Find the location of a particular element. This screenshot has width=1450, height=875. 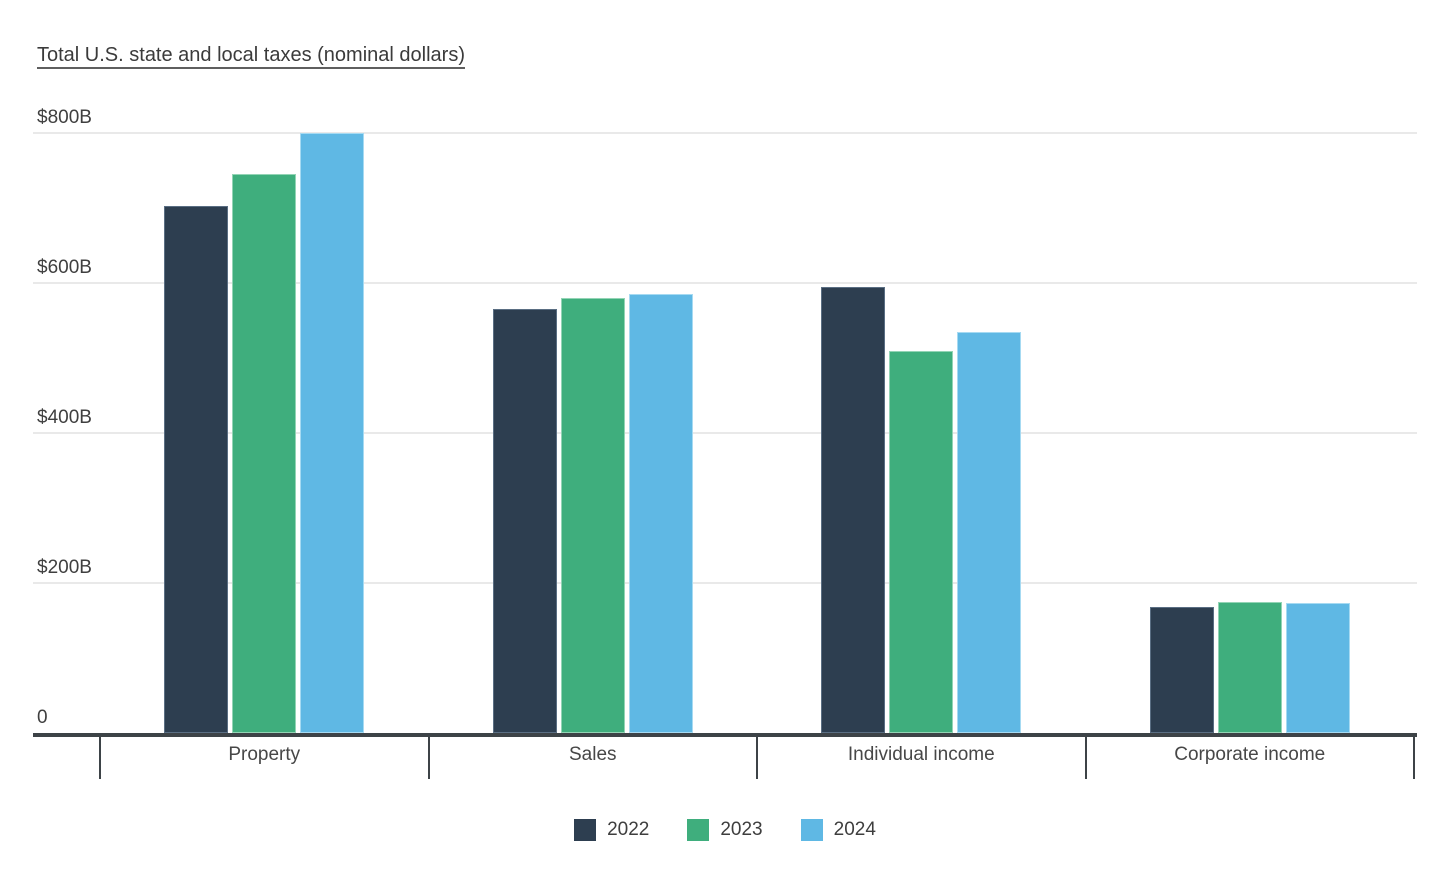

legend-label-2024: 2024 is located at coordinates (854, 829).